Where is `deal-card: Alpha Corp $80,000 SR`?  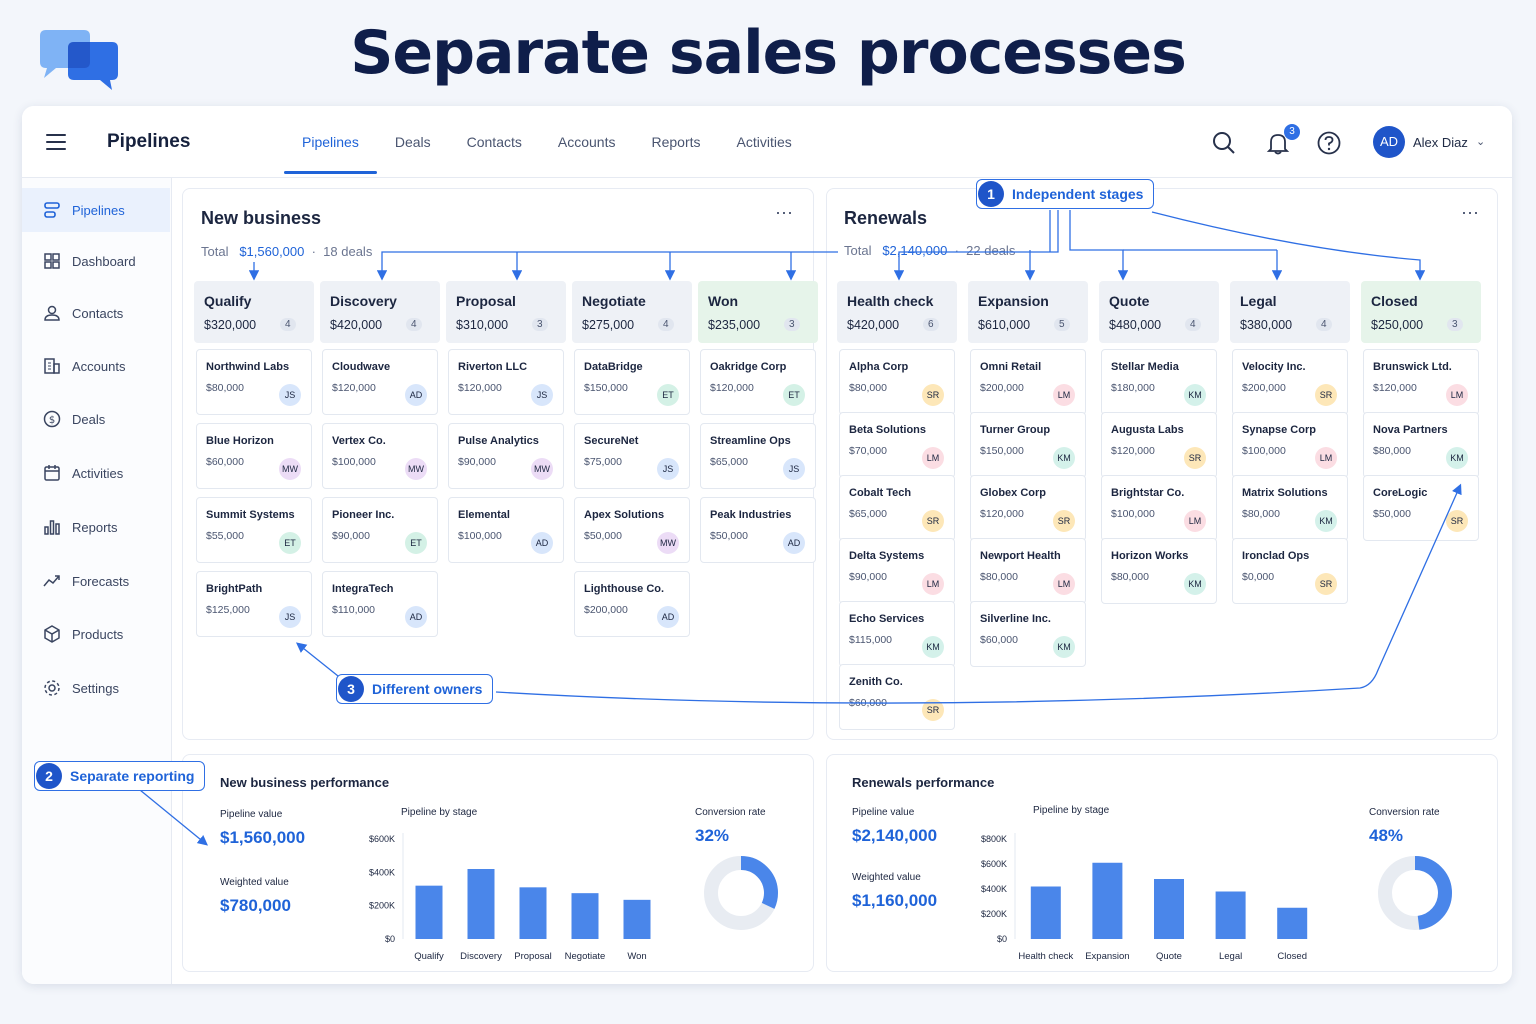 deal-card: Alpha Corp $80,000 SR is located at coordinates (897, 382).